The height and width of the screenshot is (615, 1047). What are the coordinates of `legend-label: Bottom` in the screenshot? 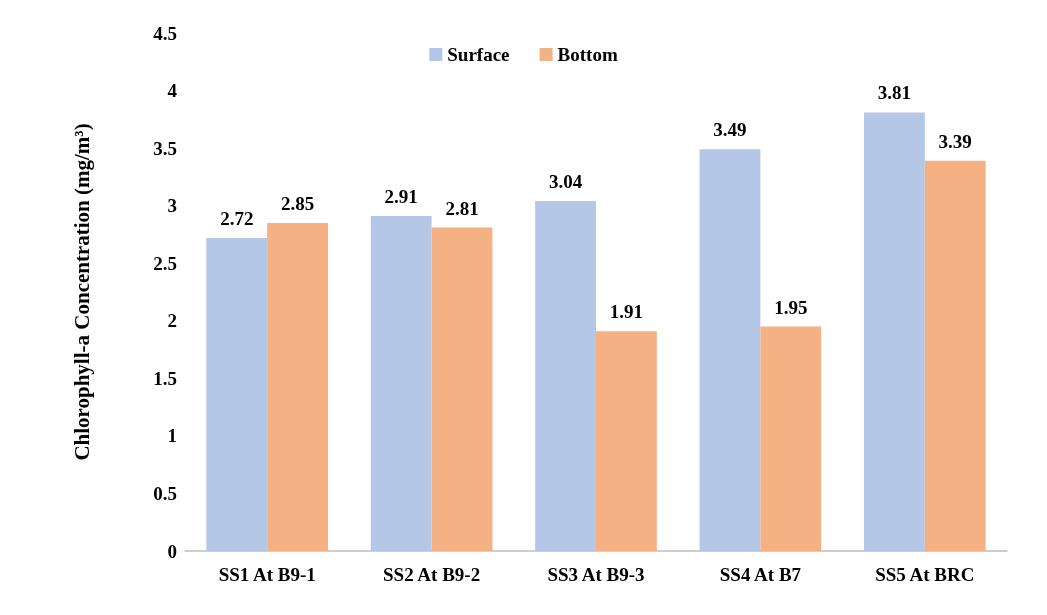 It's located at (587, 54).